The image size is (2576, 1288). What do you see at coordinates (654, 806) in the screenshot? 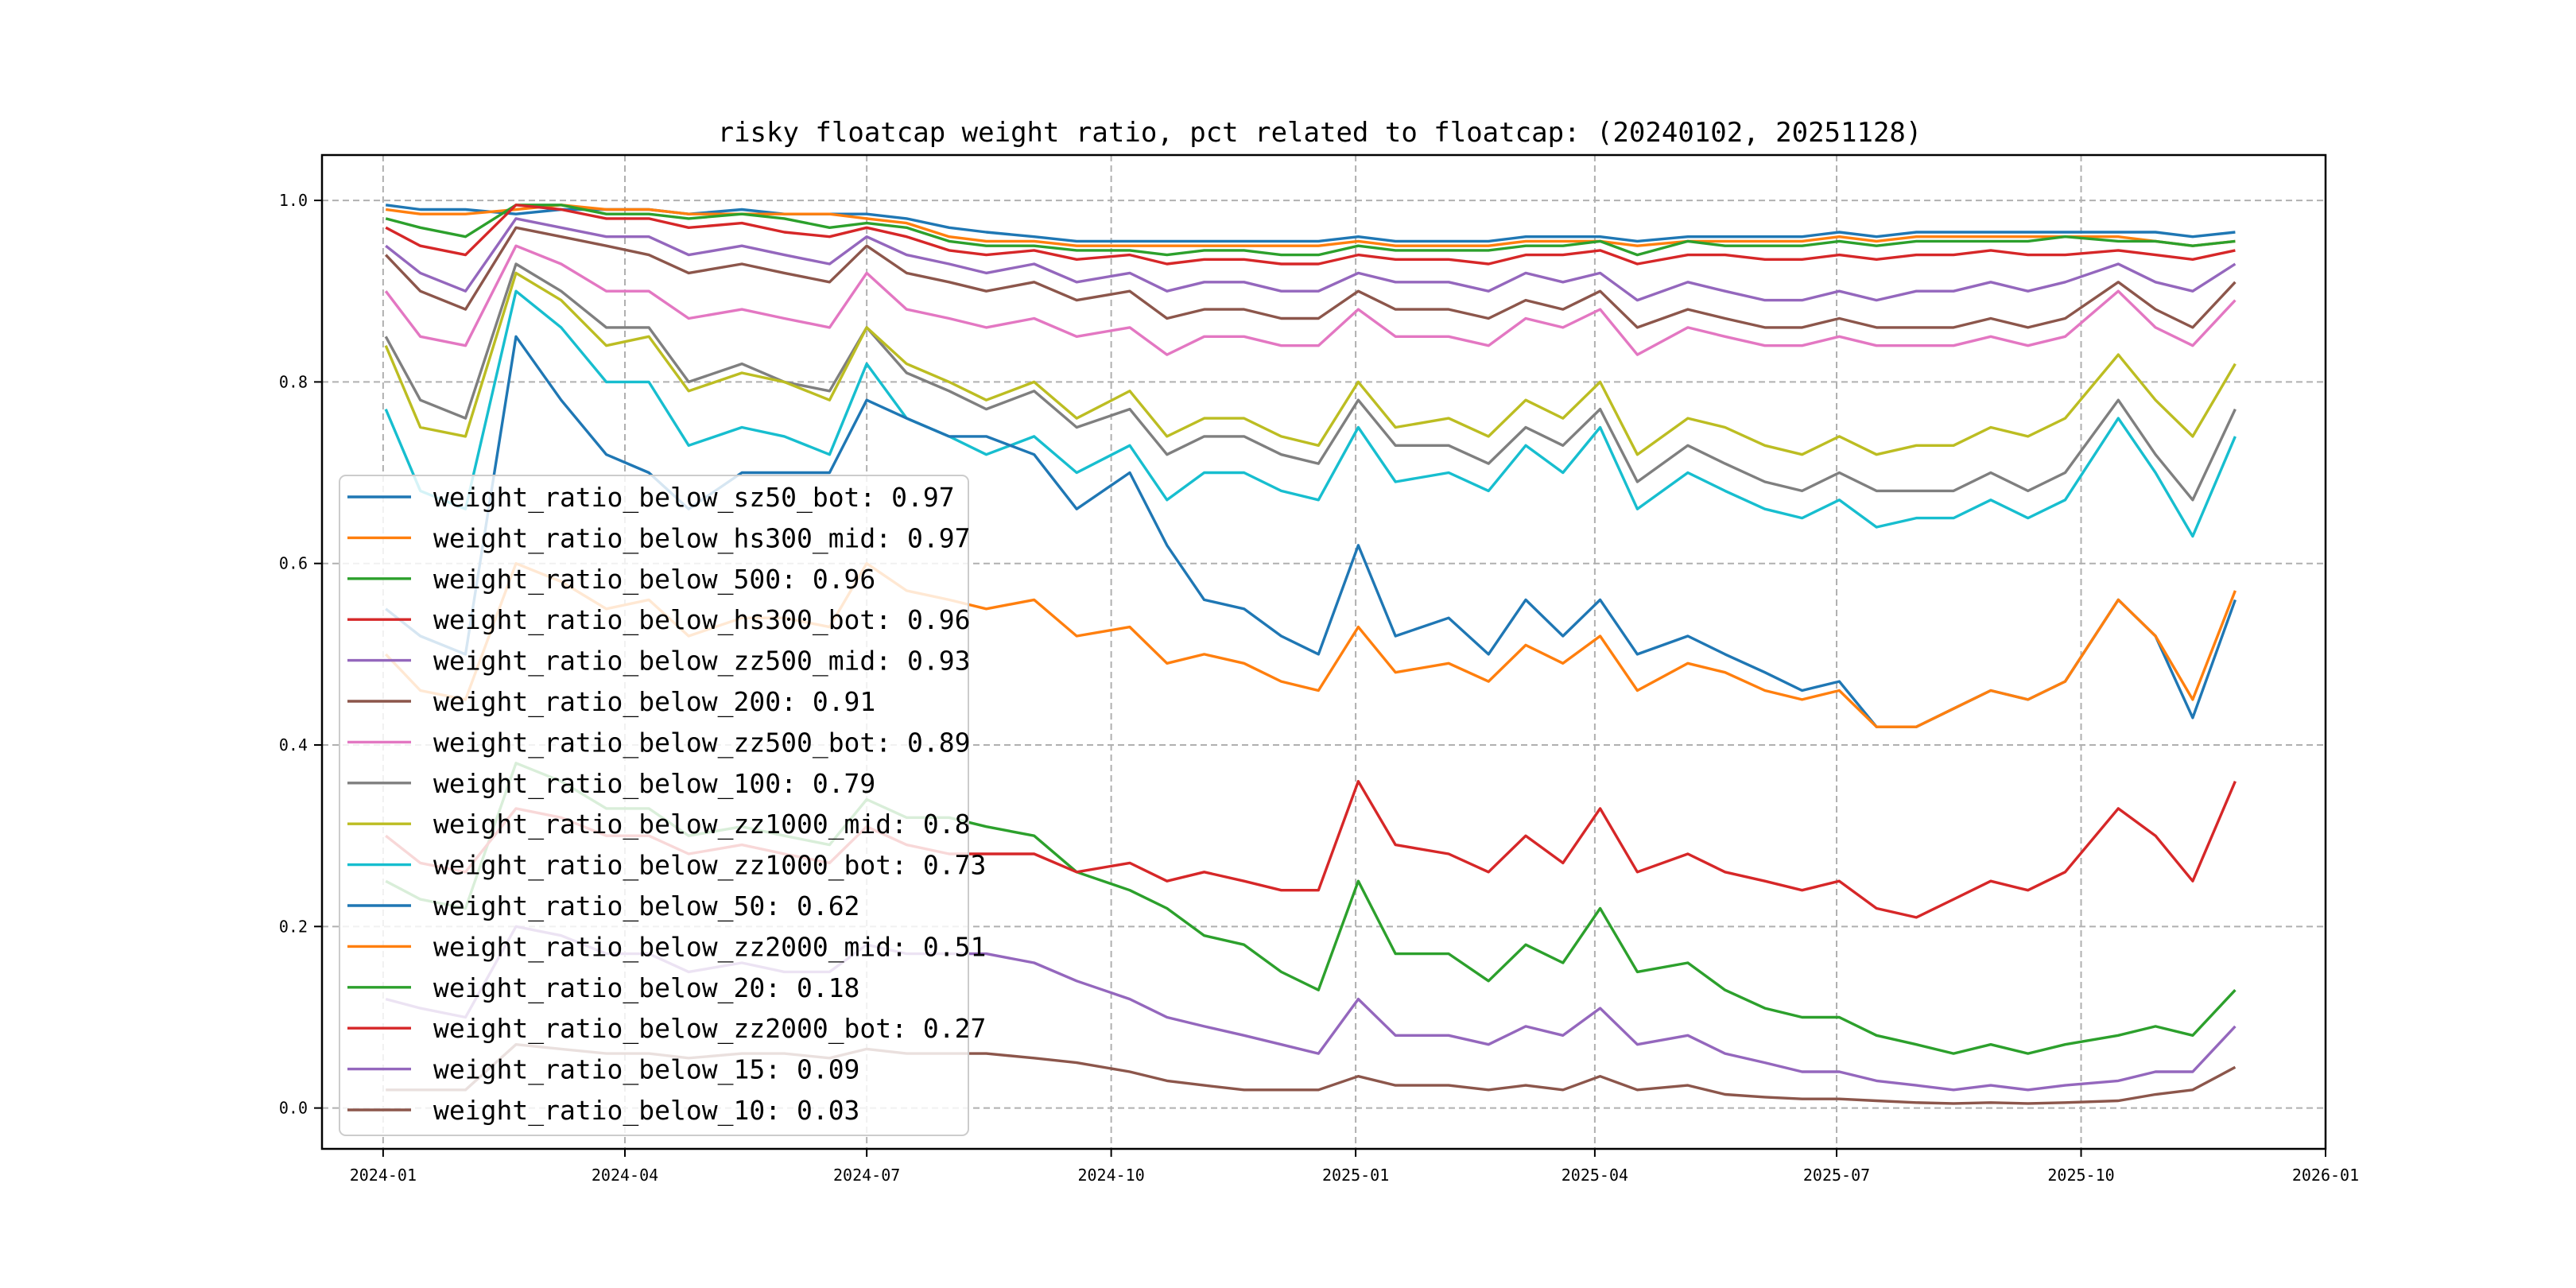
I see `legend-box` at bounding box center [654, 806].